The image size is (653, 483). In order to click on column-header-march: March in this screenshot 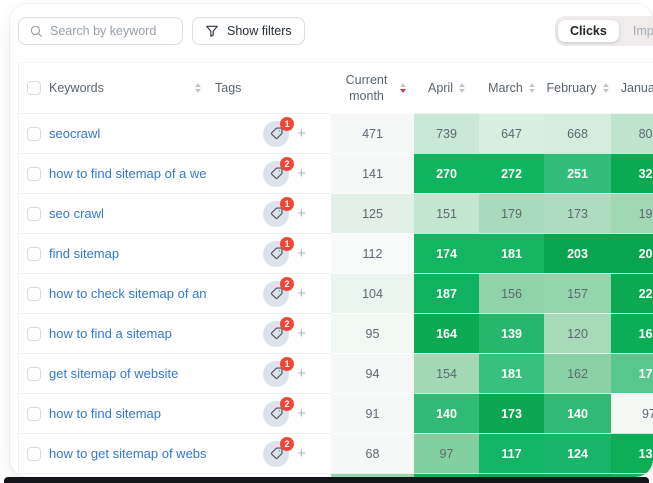, I will do `click(511, 88)`.